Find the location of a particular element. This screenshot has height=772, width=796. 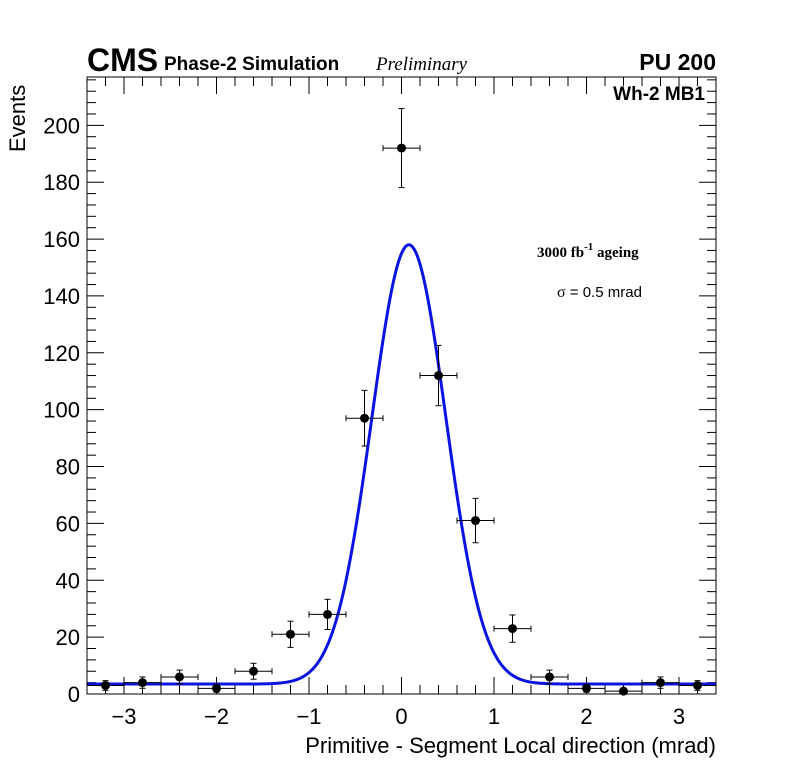

y-tick-label: 0 is located at coordinates (74, 694).